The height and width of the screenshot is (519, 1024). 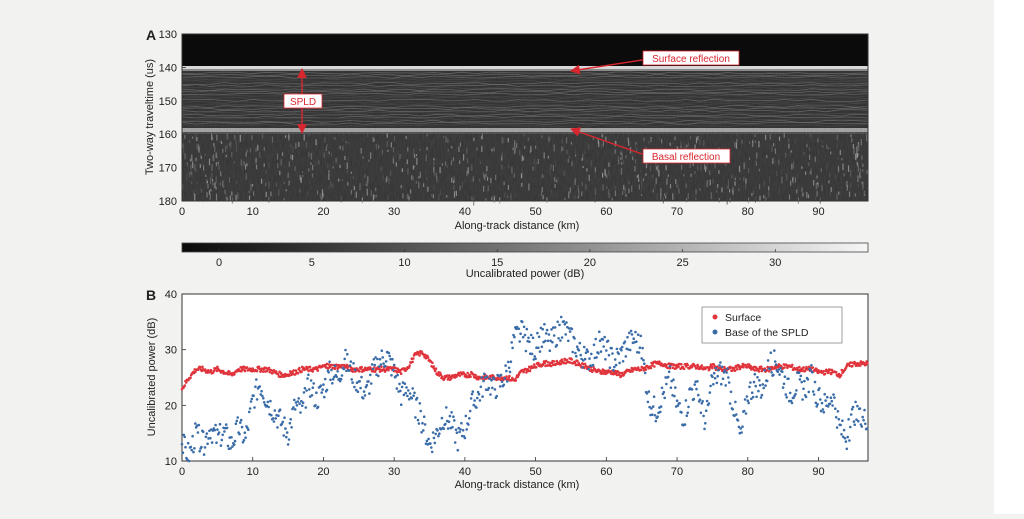 I want to click on panel-b-ylabel: Uncalibrated power (dB), so click(x=152, y=377).